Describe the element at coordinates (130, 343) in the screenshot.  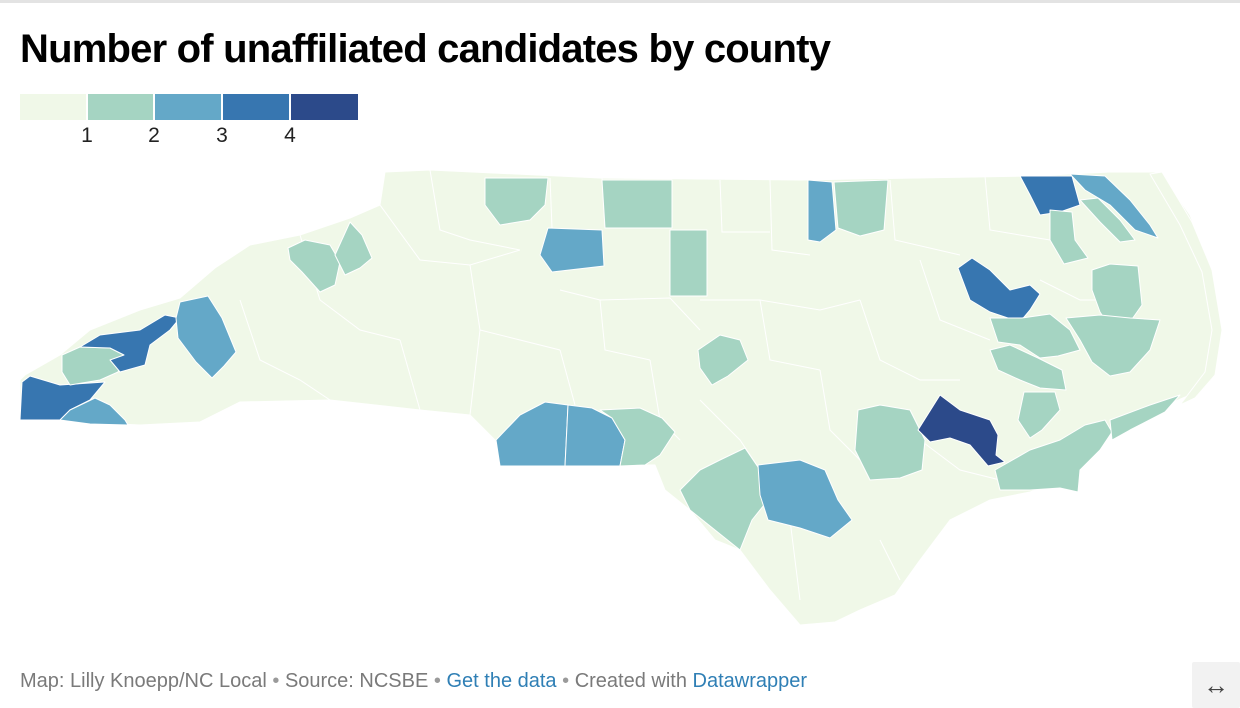
I see `county-haywood` at that location.